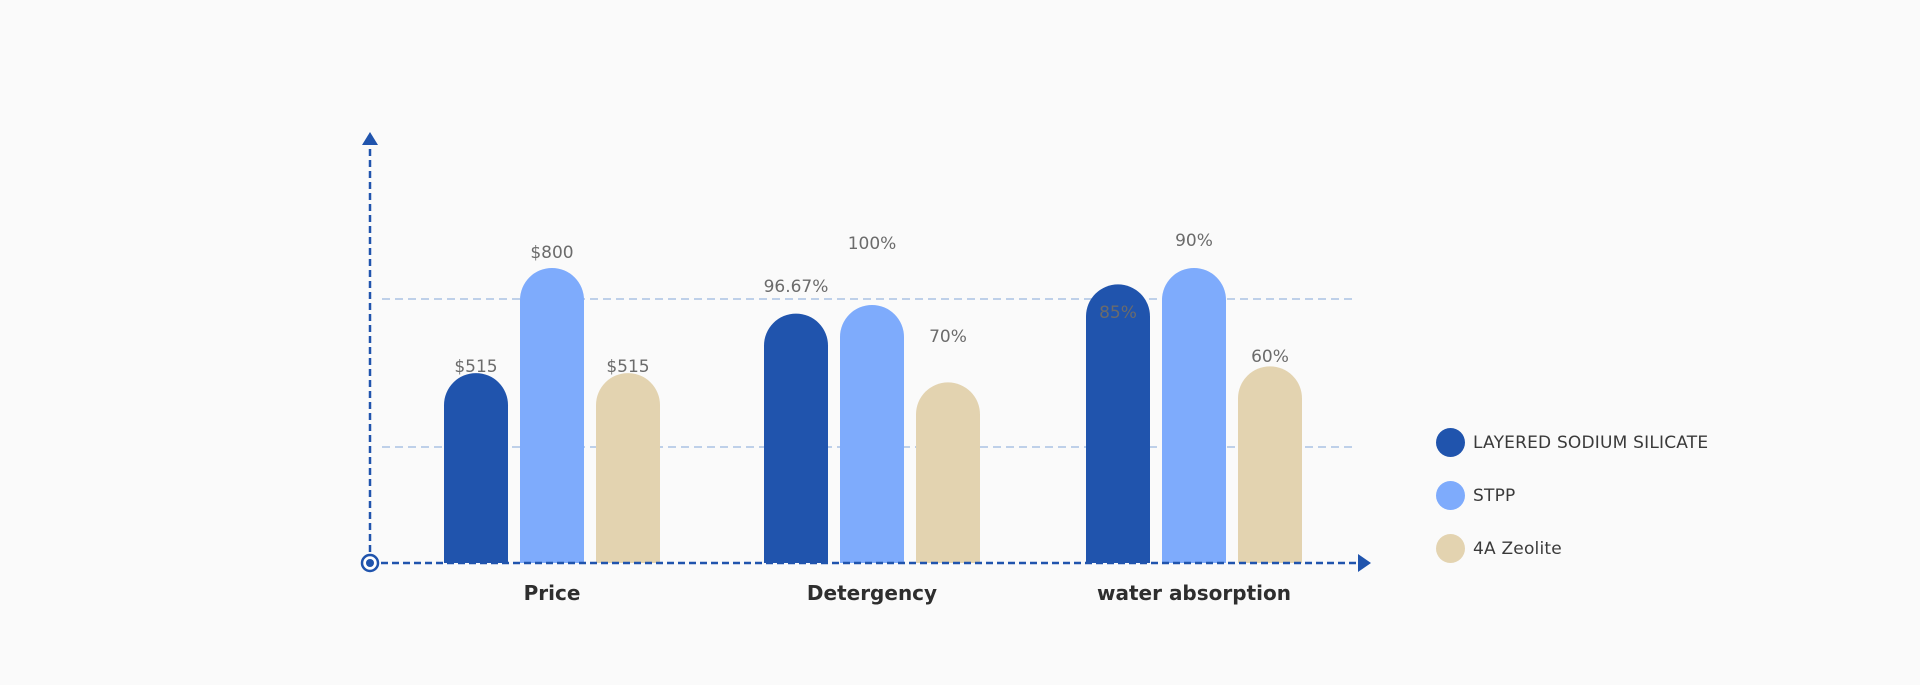 The image size is (1920, 685). I want to click on data-label: 100%, so click(872, 244).